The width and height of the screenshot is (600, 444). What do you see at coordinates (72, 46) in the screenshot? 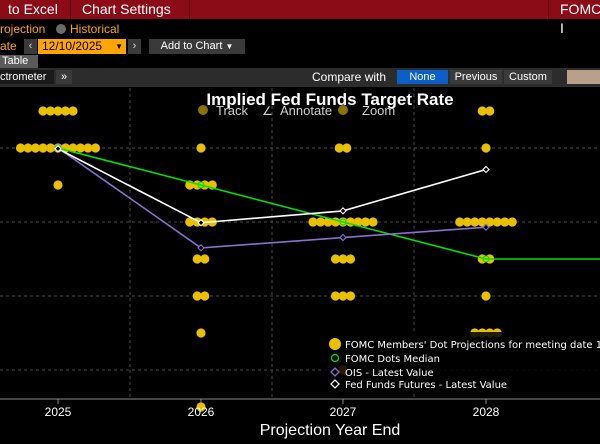
I see `date-value: 12/10/2025` at bounding box center [72, 46].